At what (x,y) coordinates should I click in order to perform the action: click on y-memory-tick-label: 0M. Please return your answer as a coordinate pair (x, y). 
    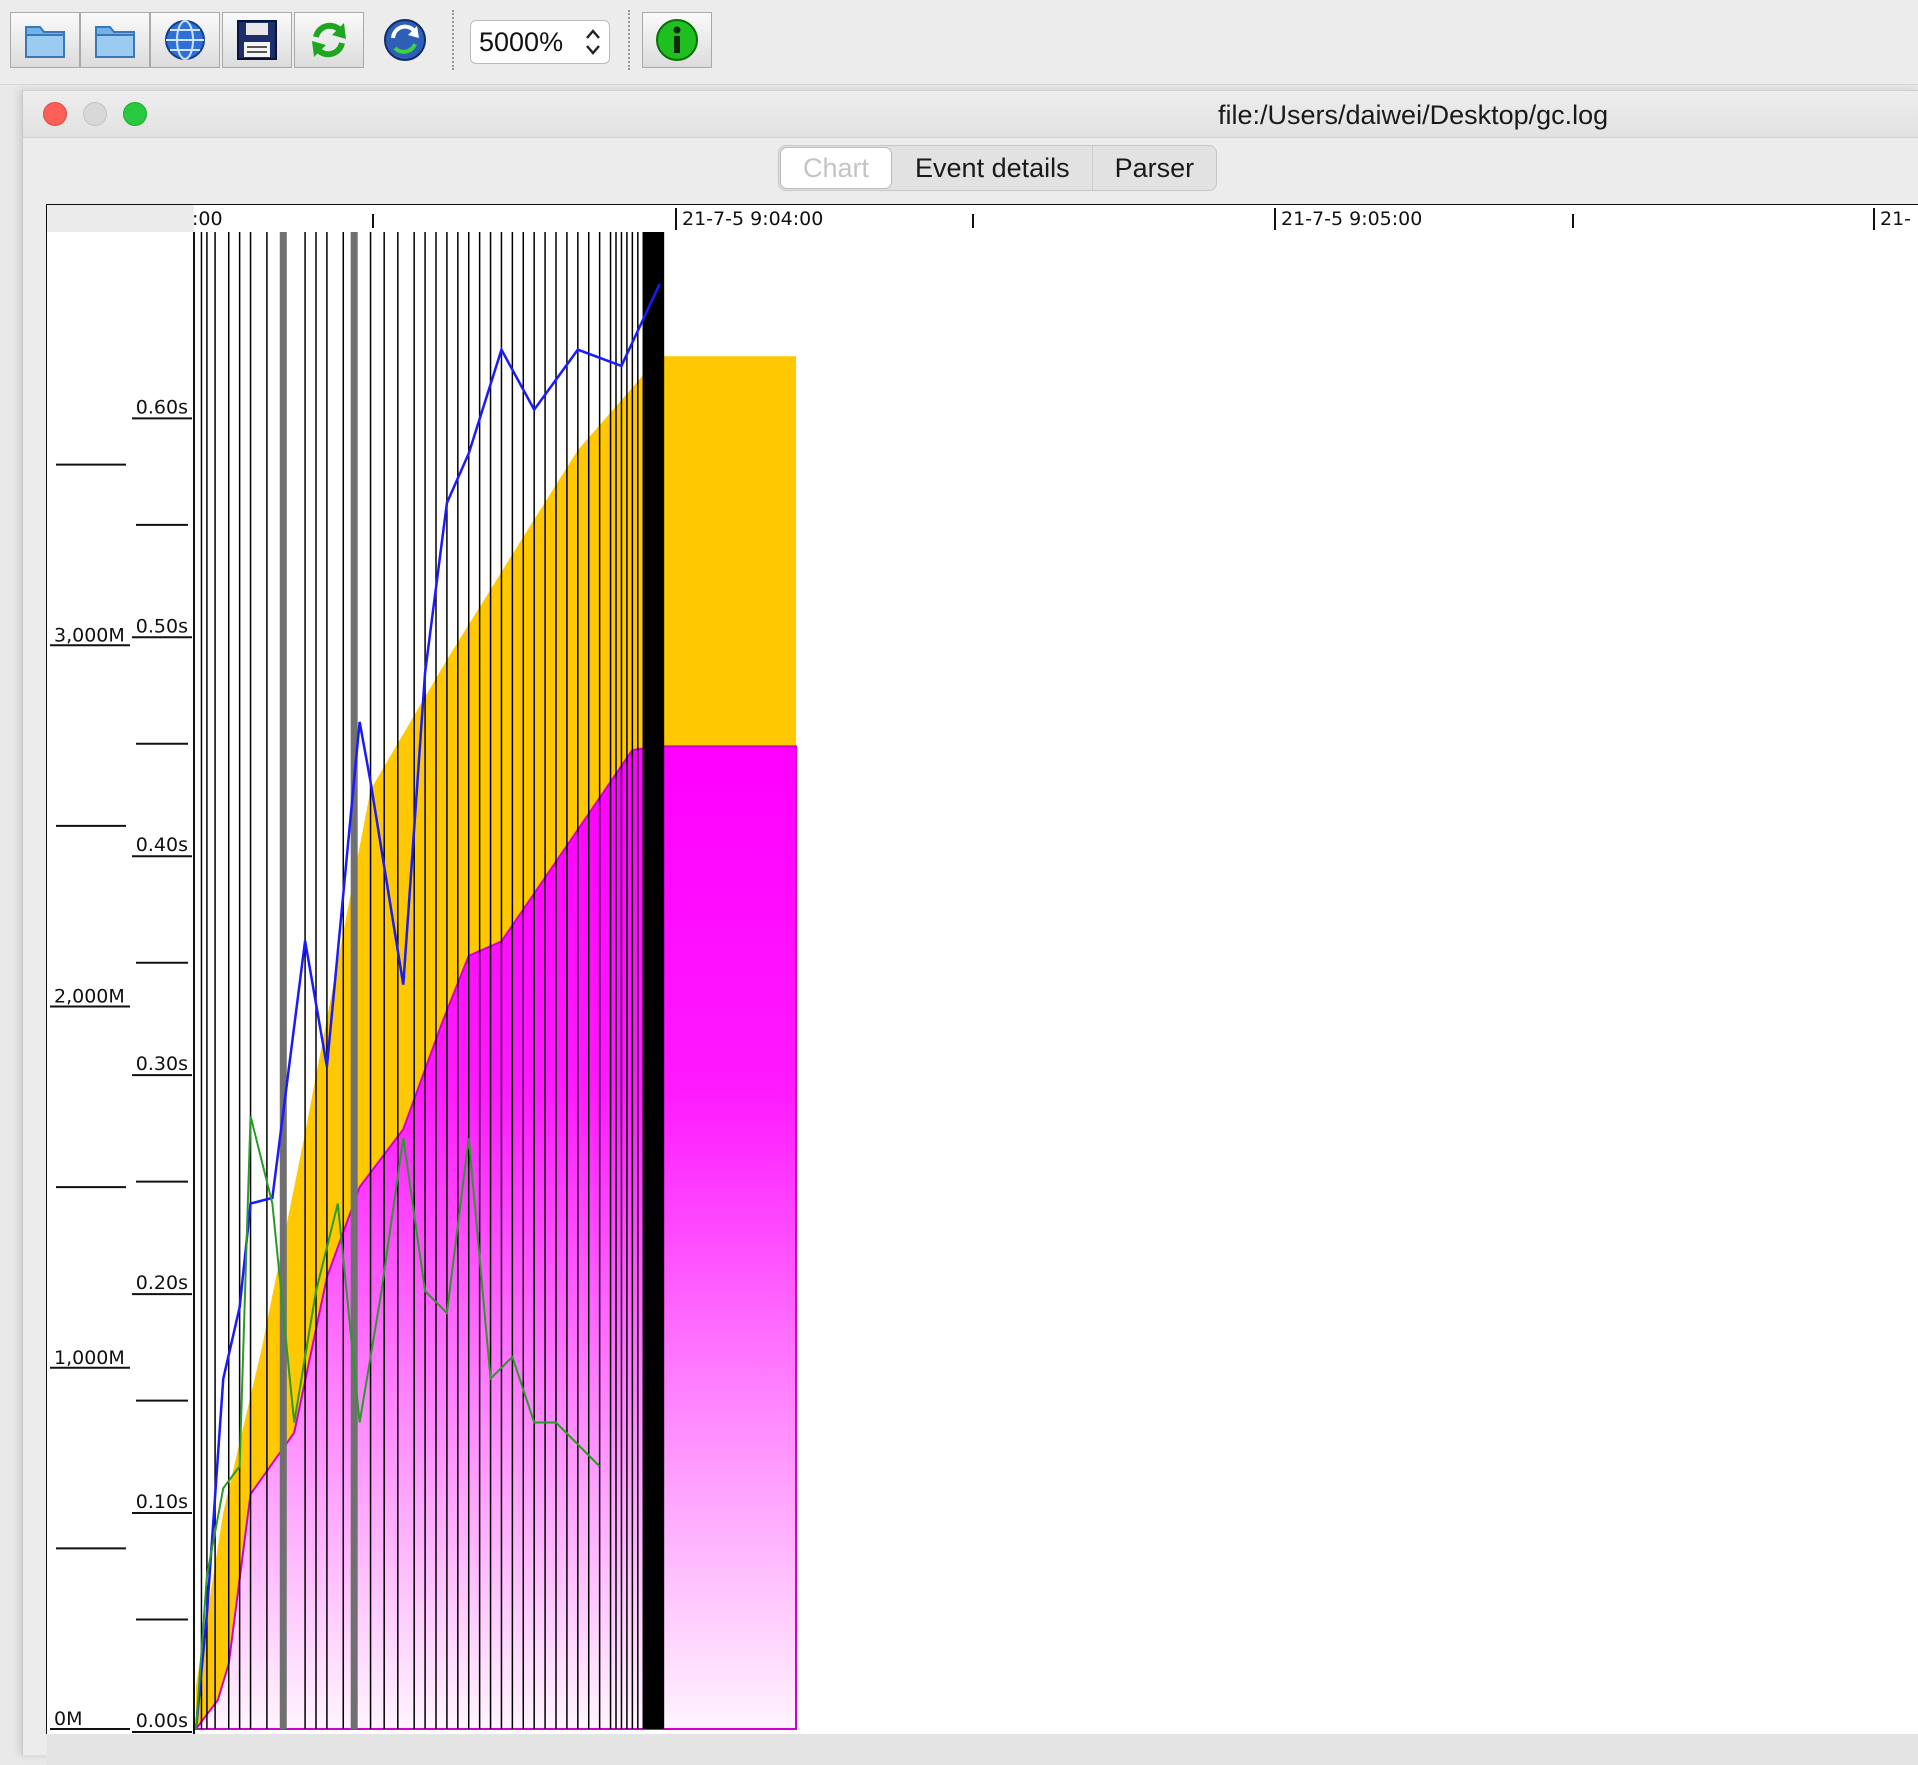
    Looking at the image, I should click on (68, 1719).